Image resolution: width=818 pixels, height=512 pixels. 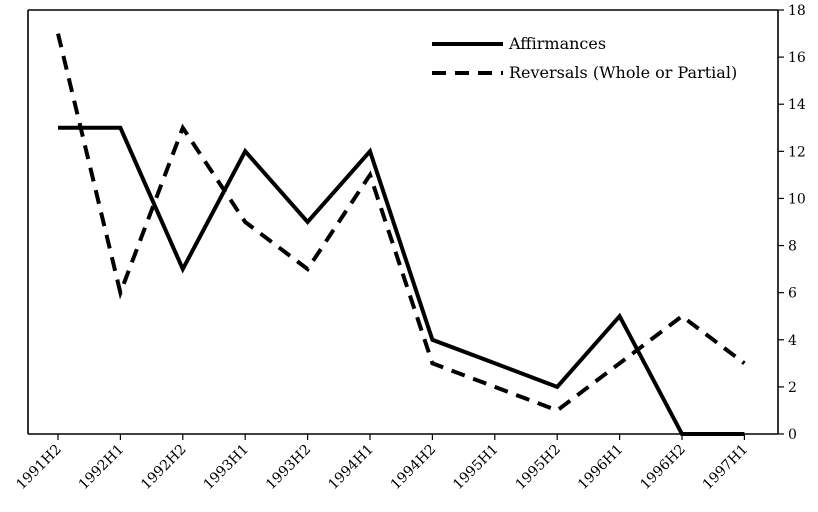 What do you see at coordinates (413, 467) in the screenshot?
I see `x-tick-label: 1994H2` at bounding box center [413, 467].